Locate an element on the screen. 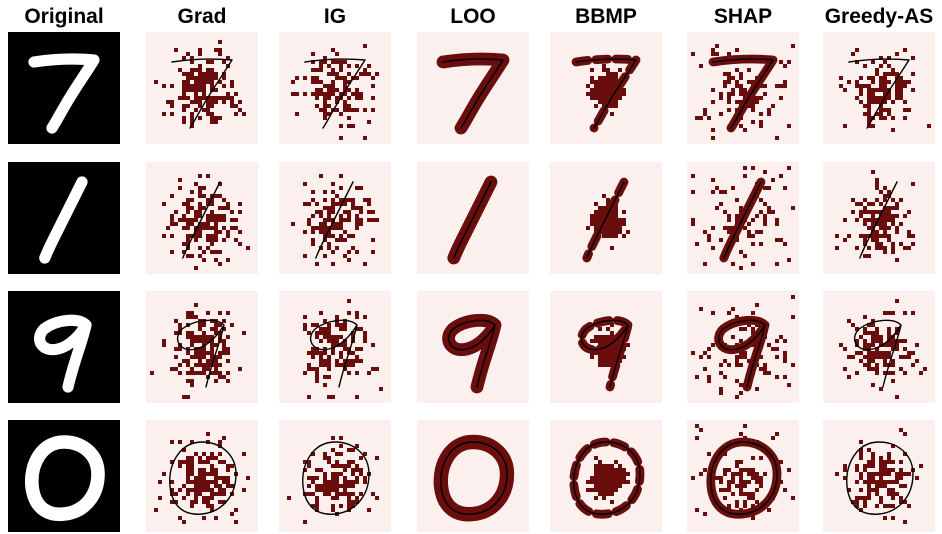  digit-image is located at coordinates (64, 88).